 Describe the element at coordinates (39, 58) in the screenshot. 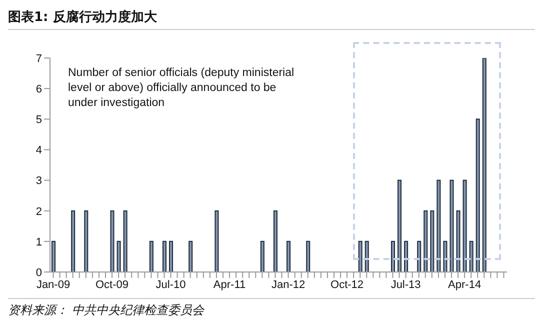

I see `y-tick-label: 7` at that location.